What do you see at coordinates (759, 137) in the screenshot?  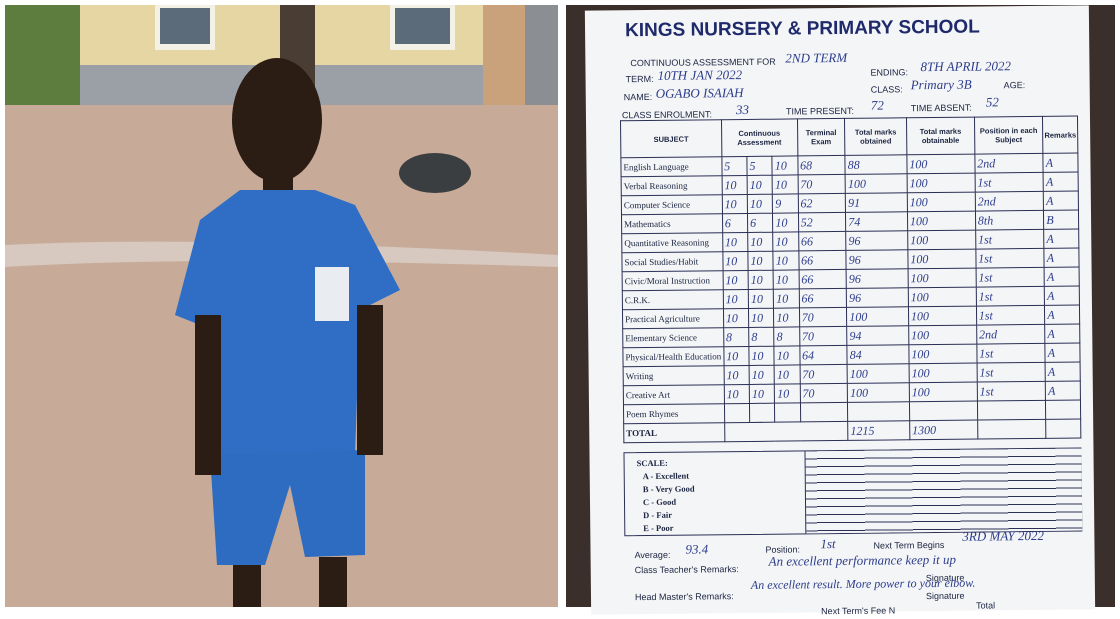 I see `column-header: Continuous Assessment` at bounding box center [759, 137].